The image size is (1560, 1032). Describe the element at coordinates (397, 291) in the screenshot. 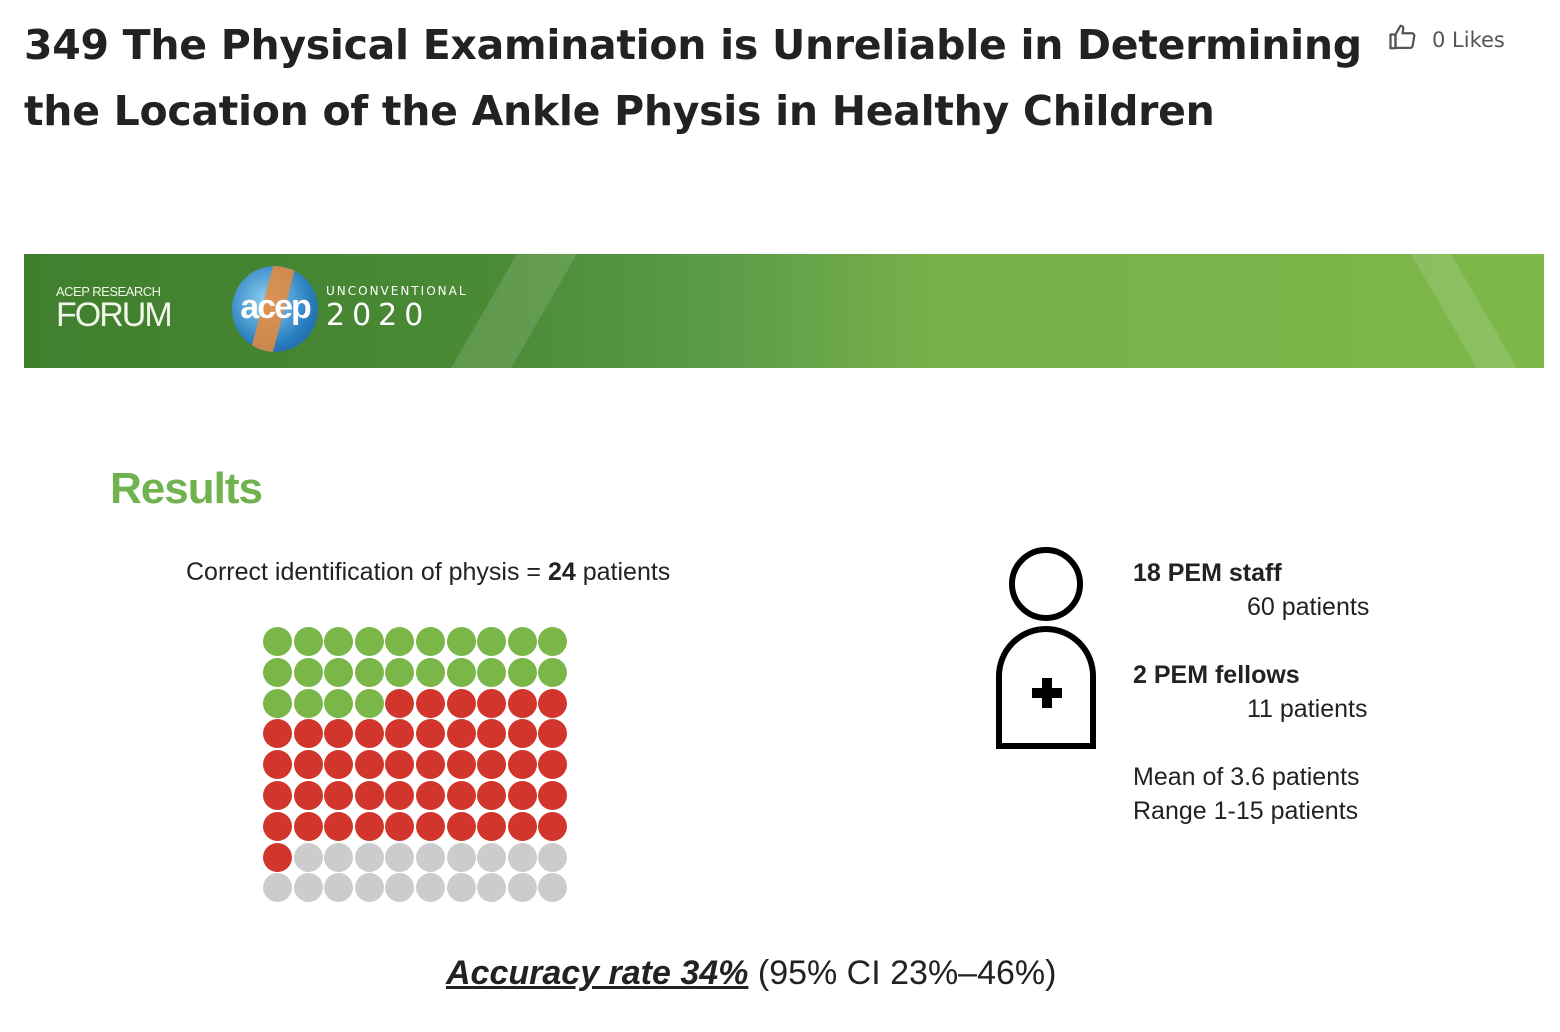

I see `tagline: UNCONVENTIONAL` at that location.